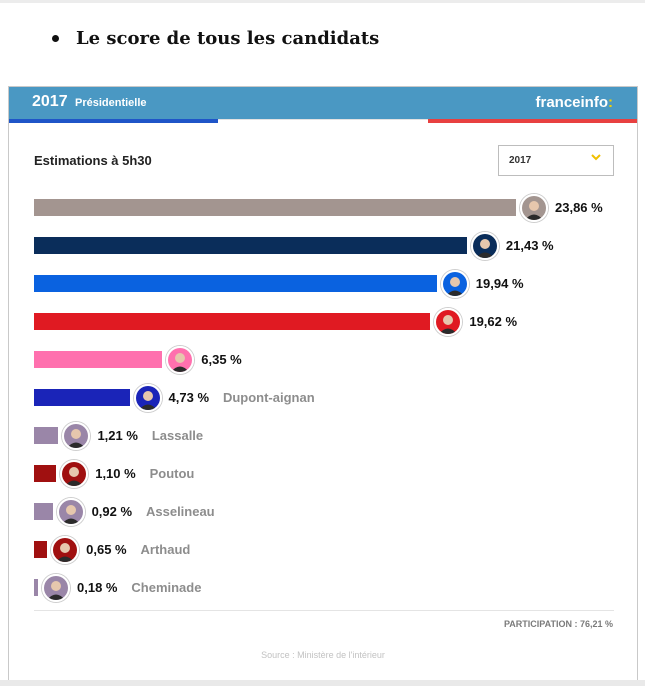 The image size is (645, 686). What do you see at coordinates (117, 435) in the screenshot?
I see `percentage-label: 1,21 %` at bounding box center [117, 435].